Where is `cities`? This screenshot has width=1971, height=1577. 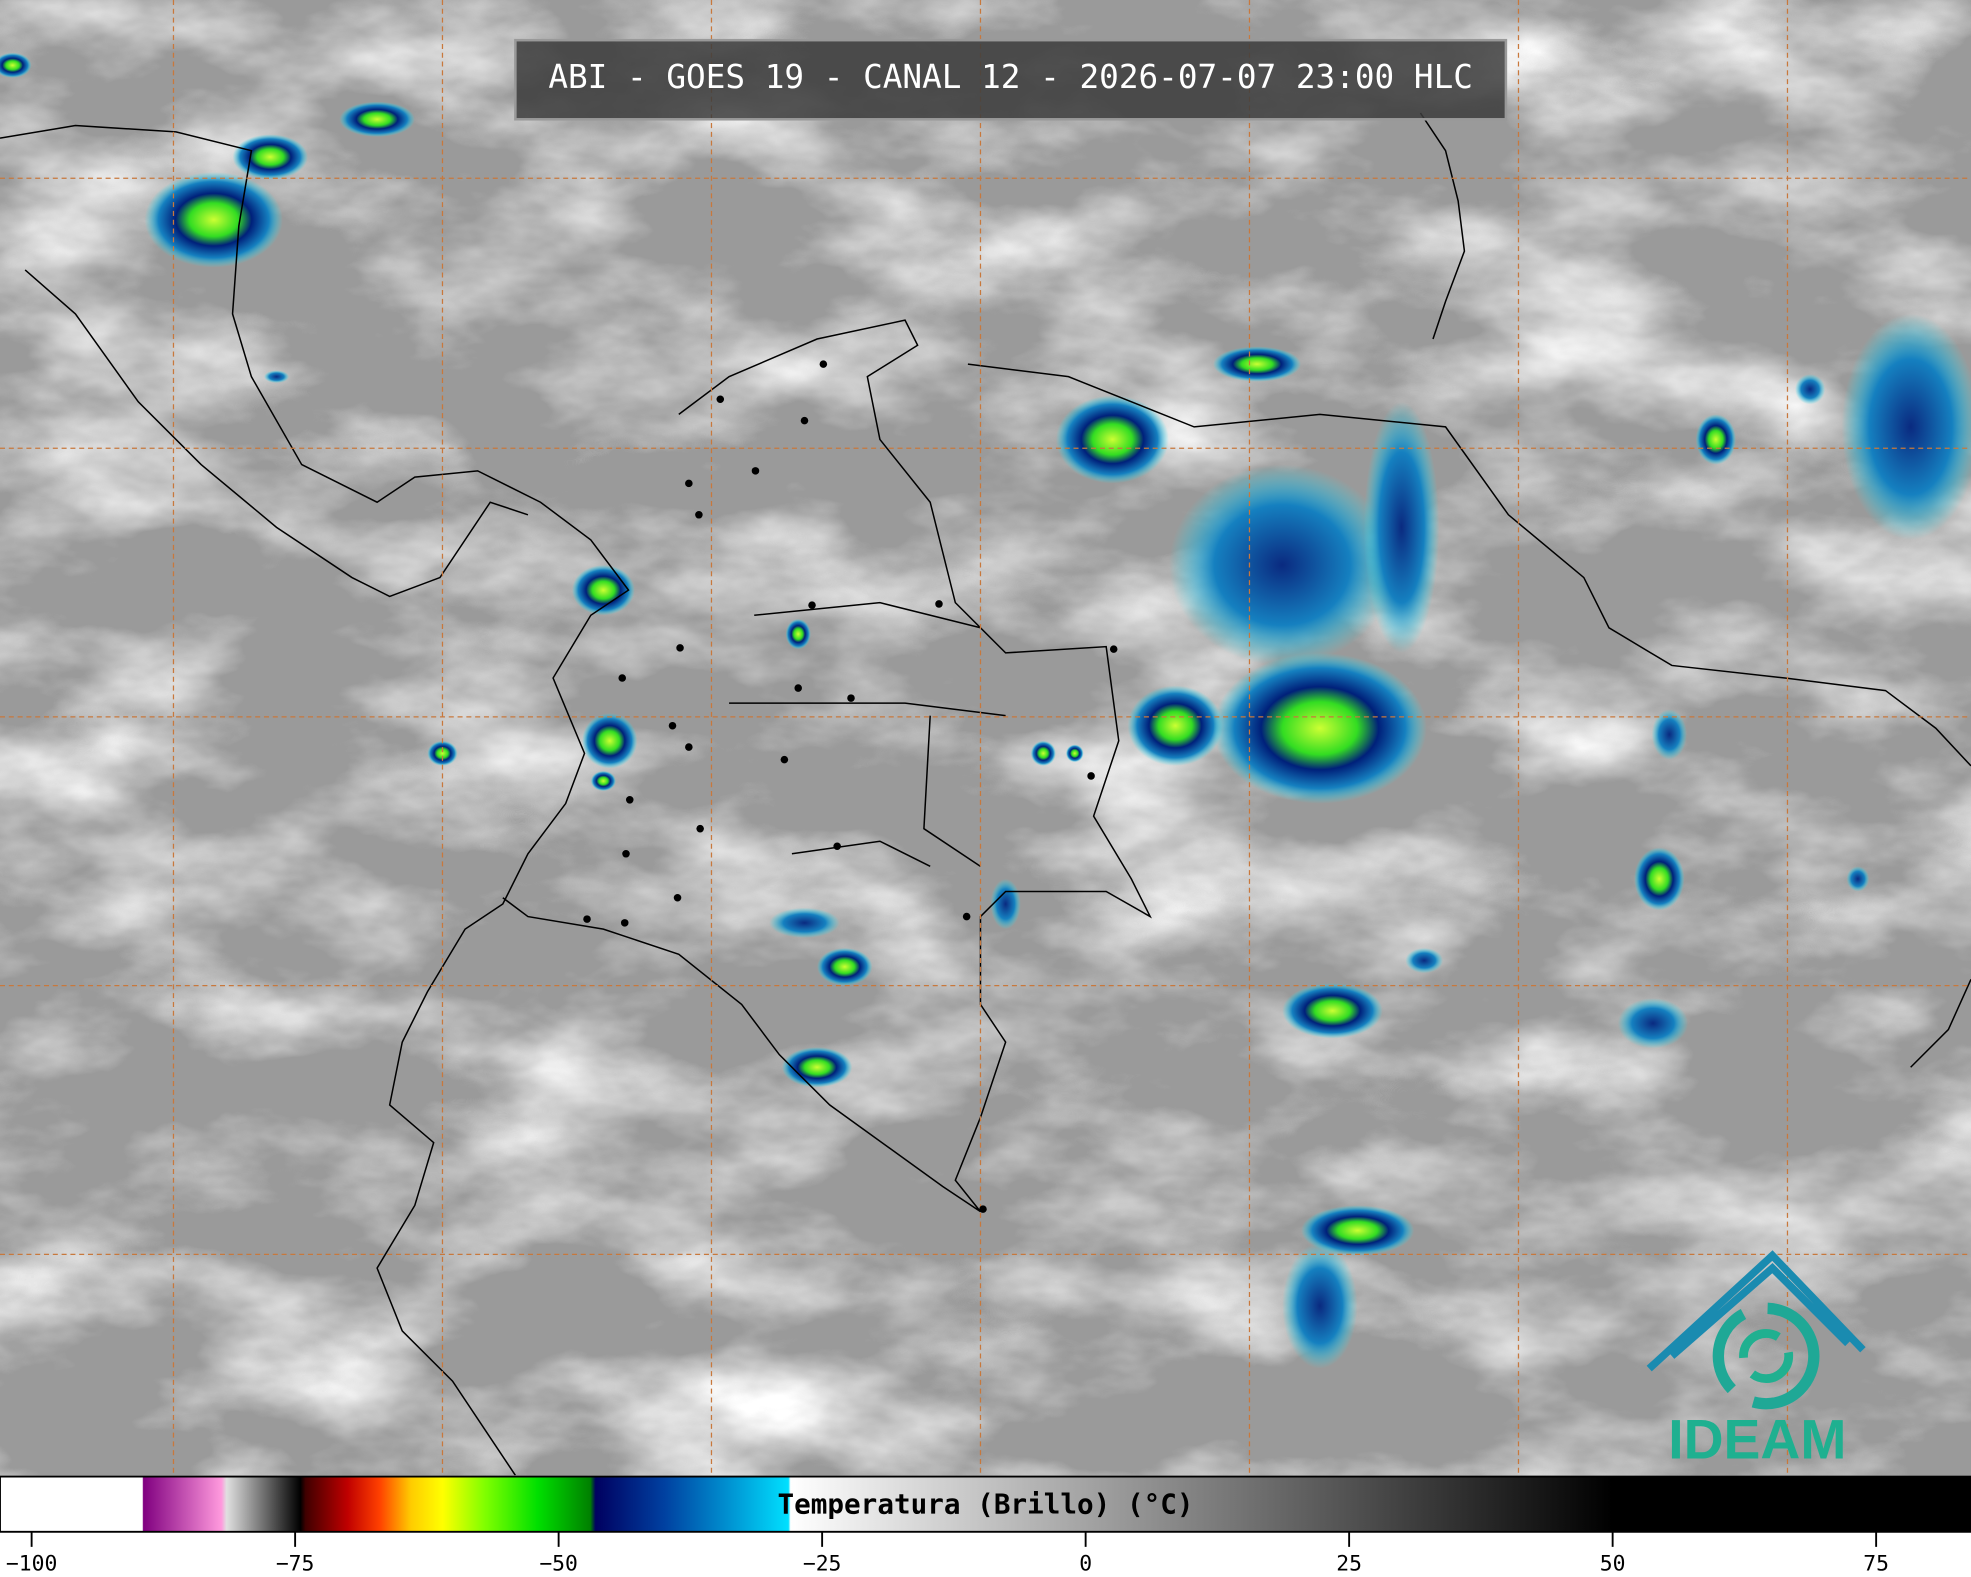 cities is located at coordinates (850, 786).